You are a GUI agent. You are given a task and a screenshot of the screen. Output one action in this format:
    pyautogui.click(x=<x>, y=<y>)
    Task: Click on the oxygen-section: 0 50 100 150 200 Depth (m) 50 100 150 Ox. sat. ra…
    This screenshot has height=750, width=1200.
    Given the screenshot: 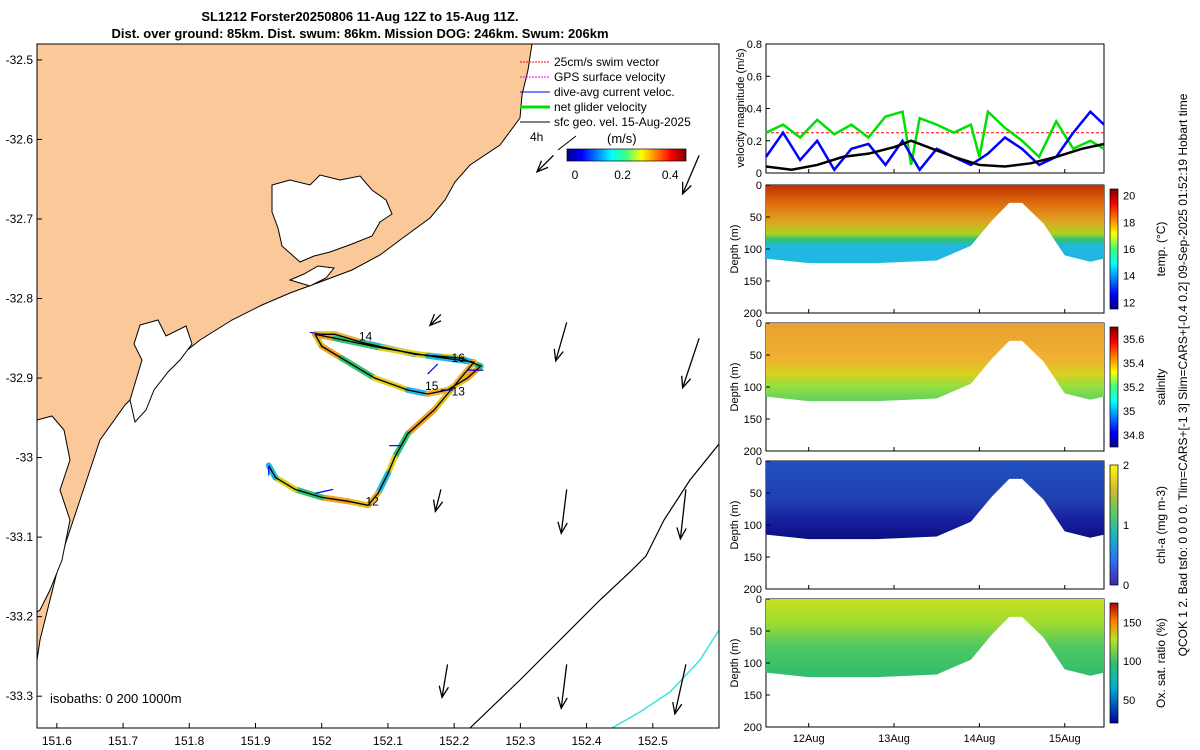 What is the action you would take?
    pyautogui.click(x=948, y=669)
    